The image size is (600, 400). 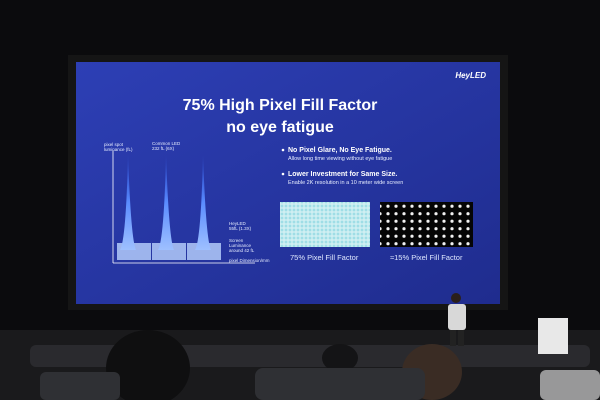 What do you see at coordinates (236, 240) in the screenshot?
I see `label: Screen` at bounding box center [236, 240].